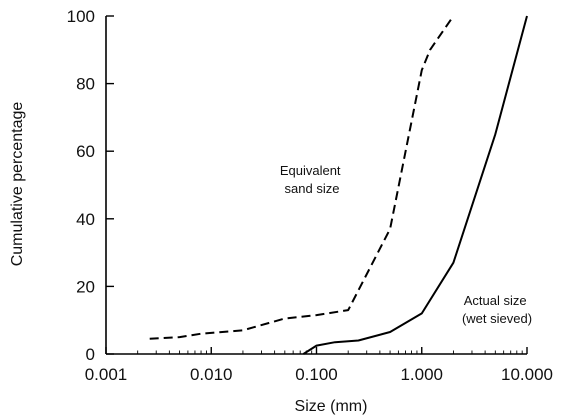 This screenshot has height=418, width=565. What do you see at coordinates (310, 170) in the screenshot?
I see `equivalent-sand-annotation-line-1: Equivalent` at bounding box center [310, 170].